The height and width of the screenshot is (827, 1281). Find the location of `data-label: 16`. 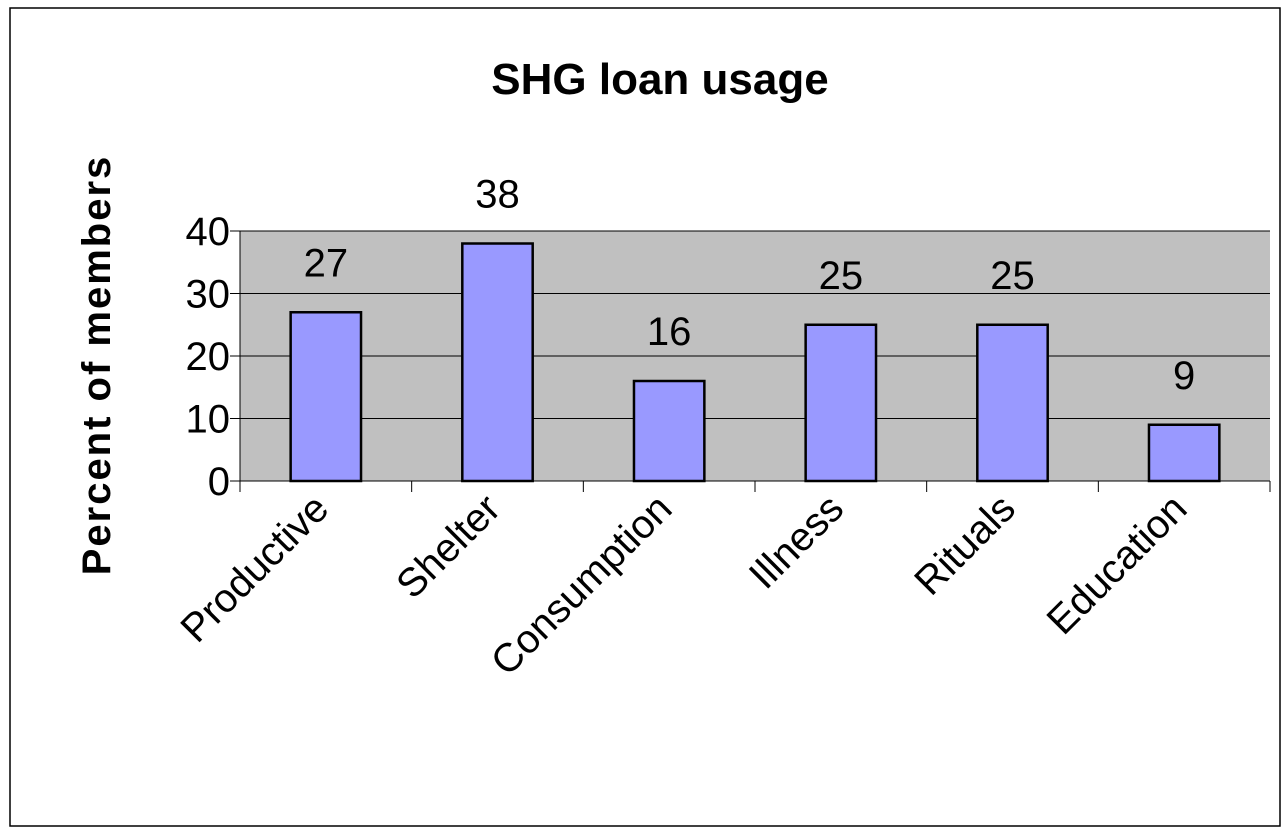

data-label: 16 is located at coordinates (669, 332).